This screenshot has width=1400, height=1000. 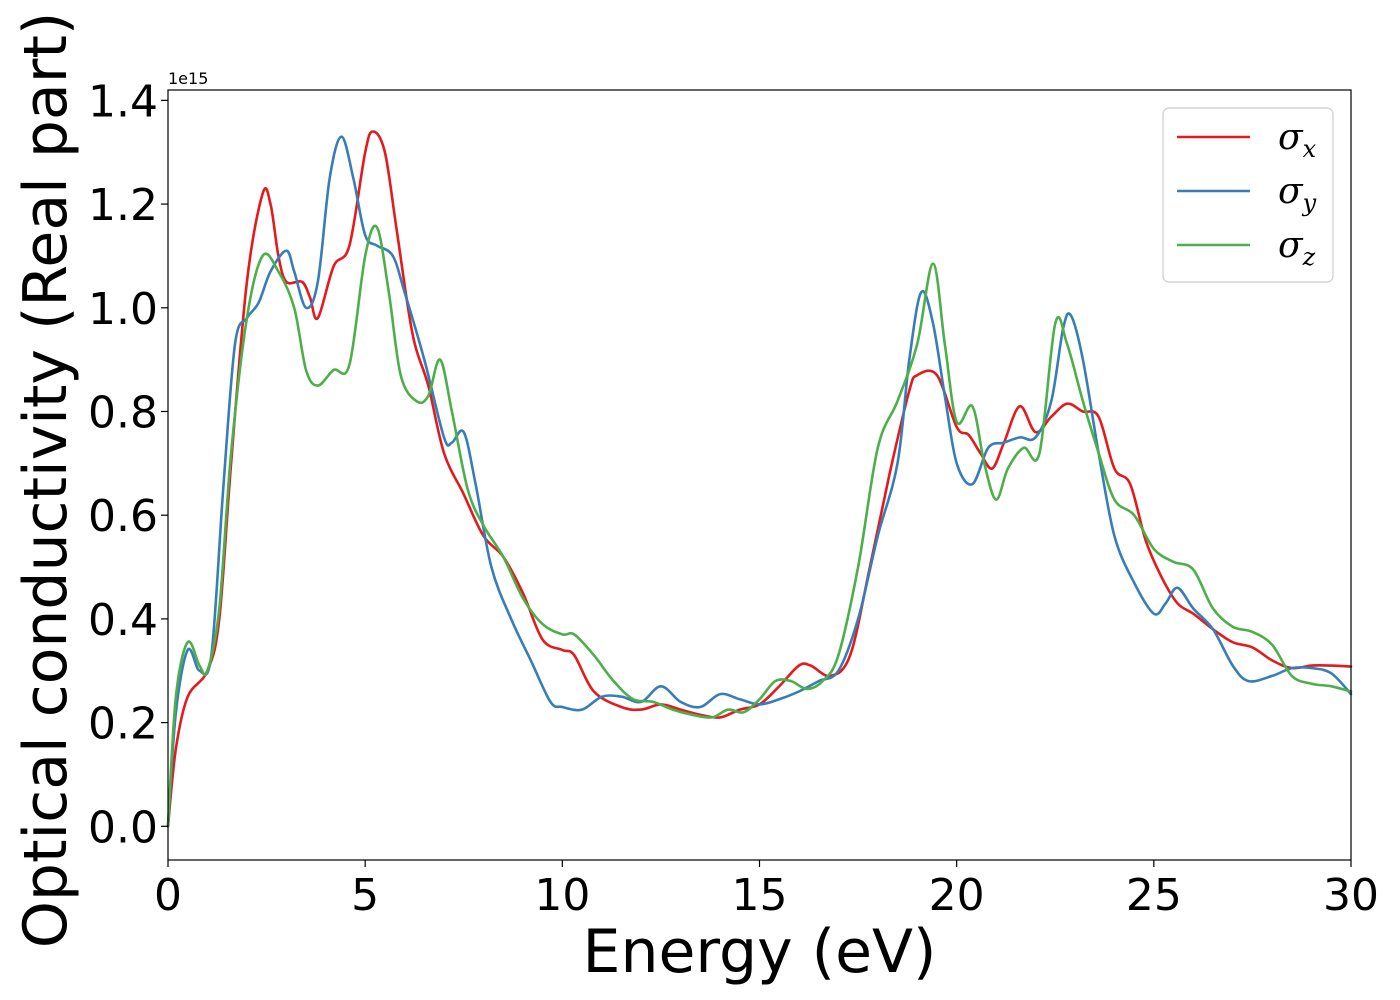 I want to click on legend-entry-y: σy, so click(x=1247, y=194).